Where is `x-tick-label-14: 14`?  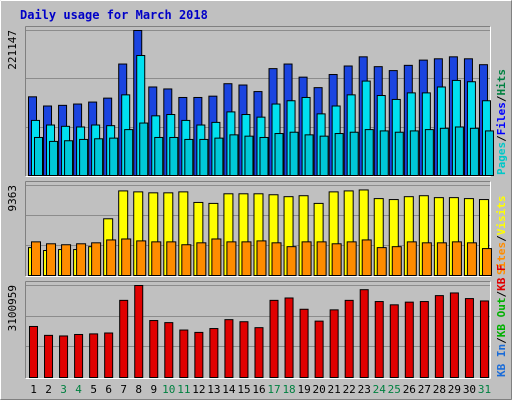
x-tick-label-14: 14 is located at coordinates (229, 389).